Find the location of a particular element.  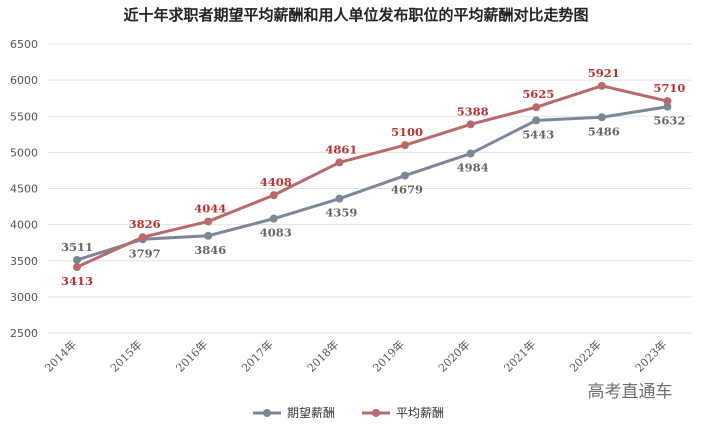

data-label: 3826 is located at coordinates (145, 224).